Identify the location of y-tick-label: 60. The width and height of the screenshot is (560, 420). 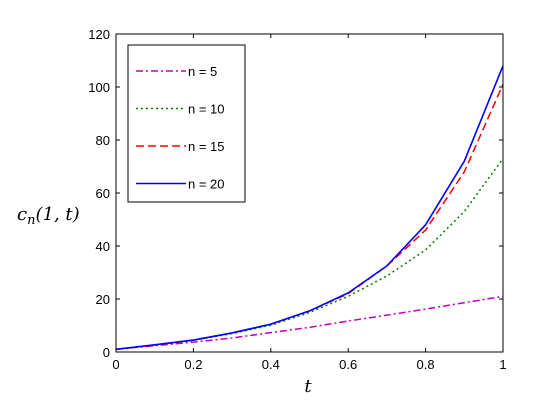
(103, 193).